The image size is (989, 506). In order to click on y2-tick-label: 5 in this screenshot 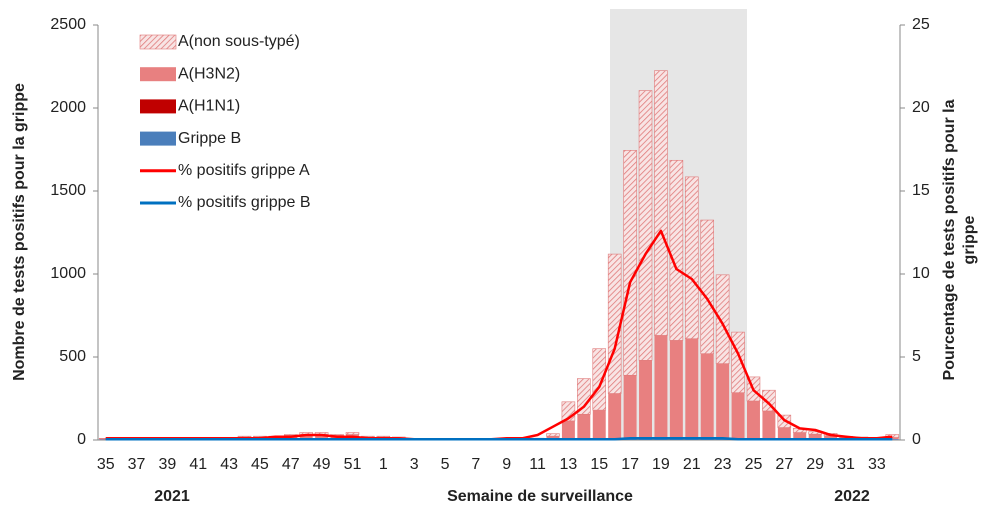, I will do `click(916, 356)`.